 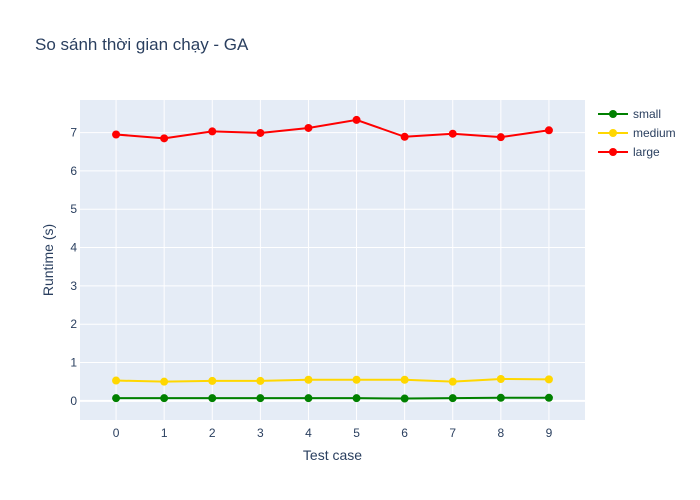 What do you see at coordinates (500, 433) in the screenshot?
I see `x-tick-label: 8` at bounding box center [500, 433].